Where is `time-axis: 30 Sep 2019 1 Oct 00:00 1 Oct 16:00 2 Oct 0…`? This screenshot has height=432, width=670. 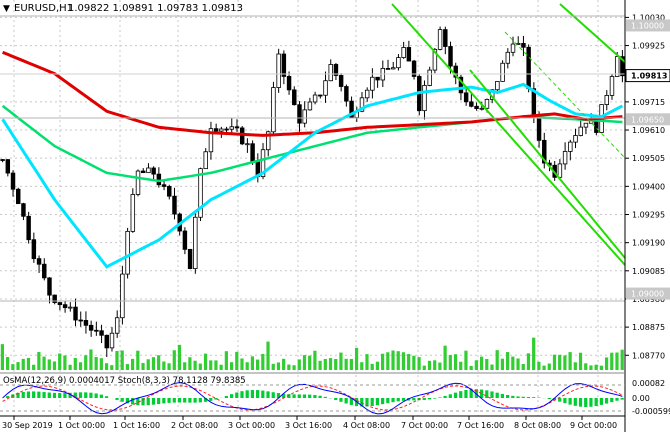
time-axis: 30 Sep 2019 1 Oct 00:00 1 Oct 16:00 2 Oct 0… is located at coordinates (309, 423).